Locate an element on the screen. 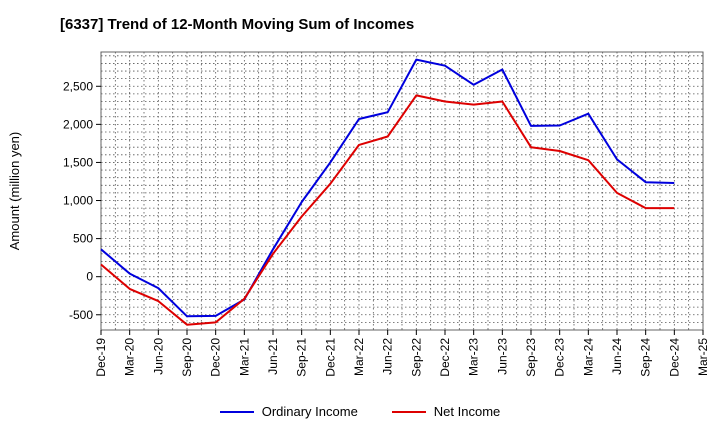  x-tick-label: Dec-21 is located at coordinates (330, 357).